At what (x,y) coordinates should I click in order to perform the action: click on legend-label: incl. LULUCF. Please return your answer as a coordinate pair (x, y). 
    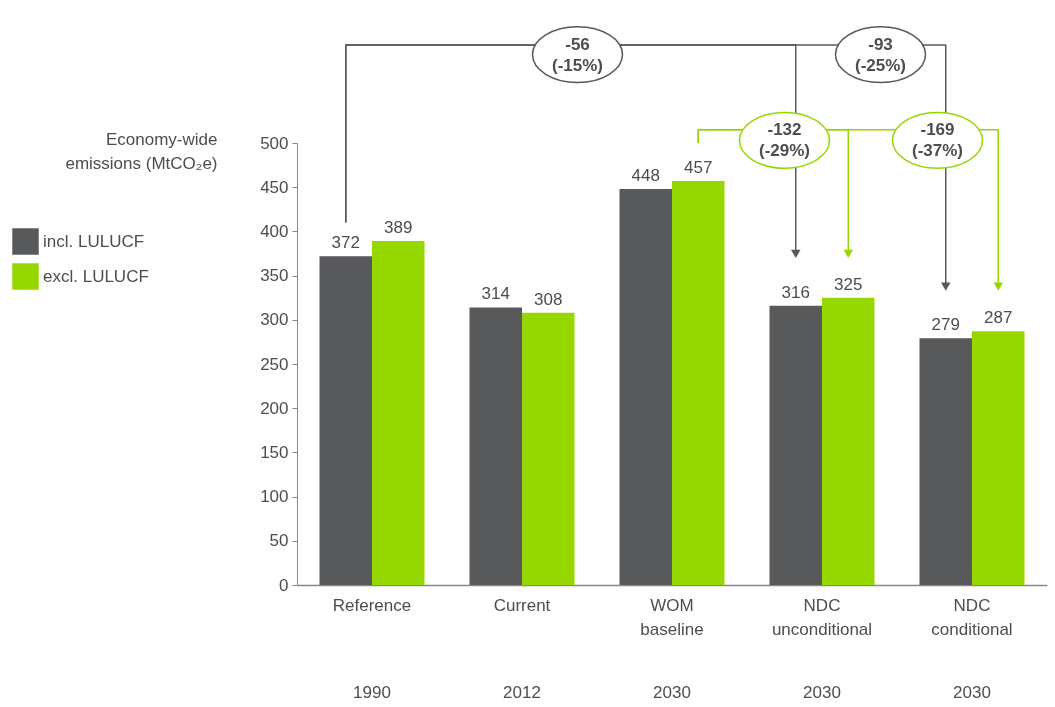
    Looking at the image, I should click on (94, 241).